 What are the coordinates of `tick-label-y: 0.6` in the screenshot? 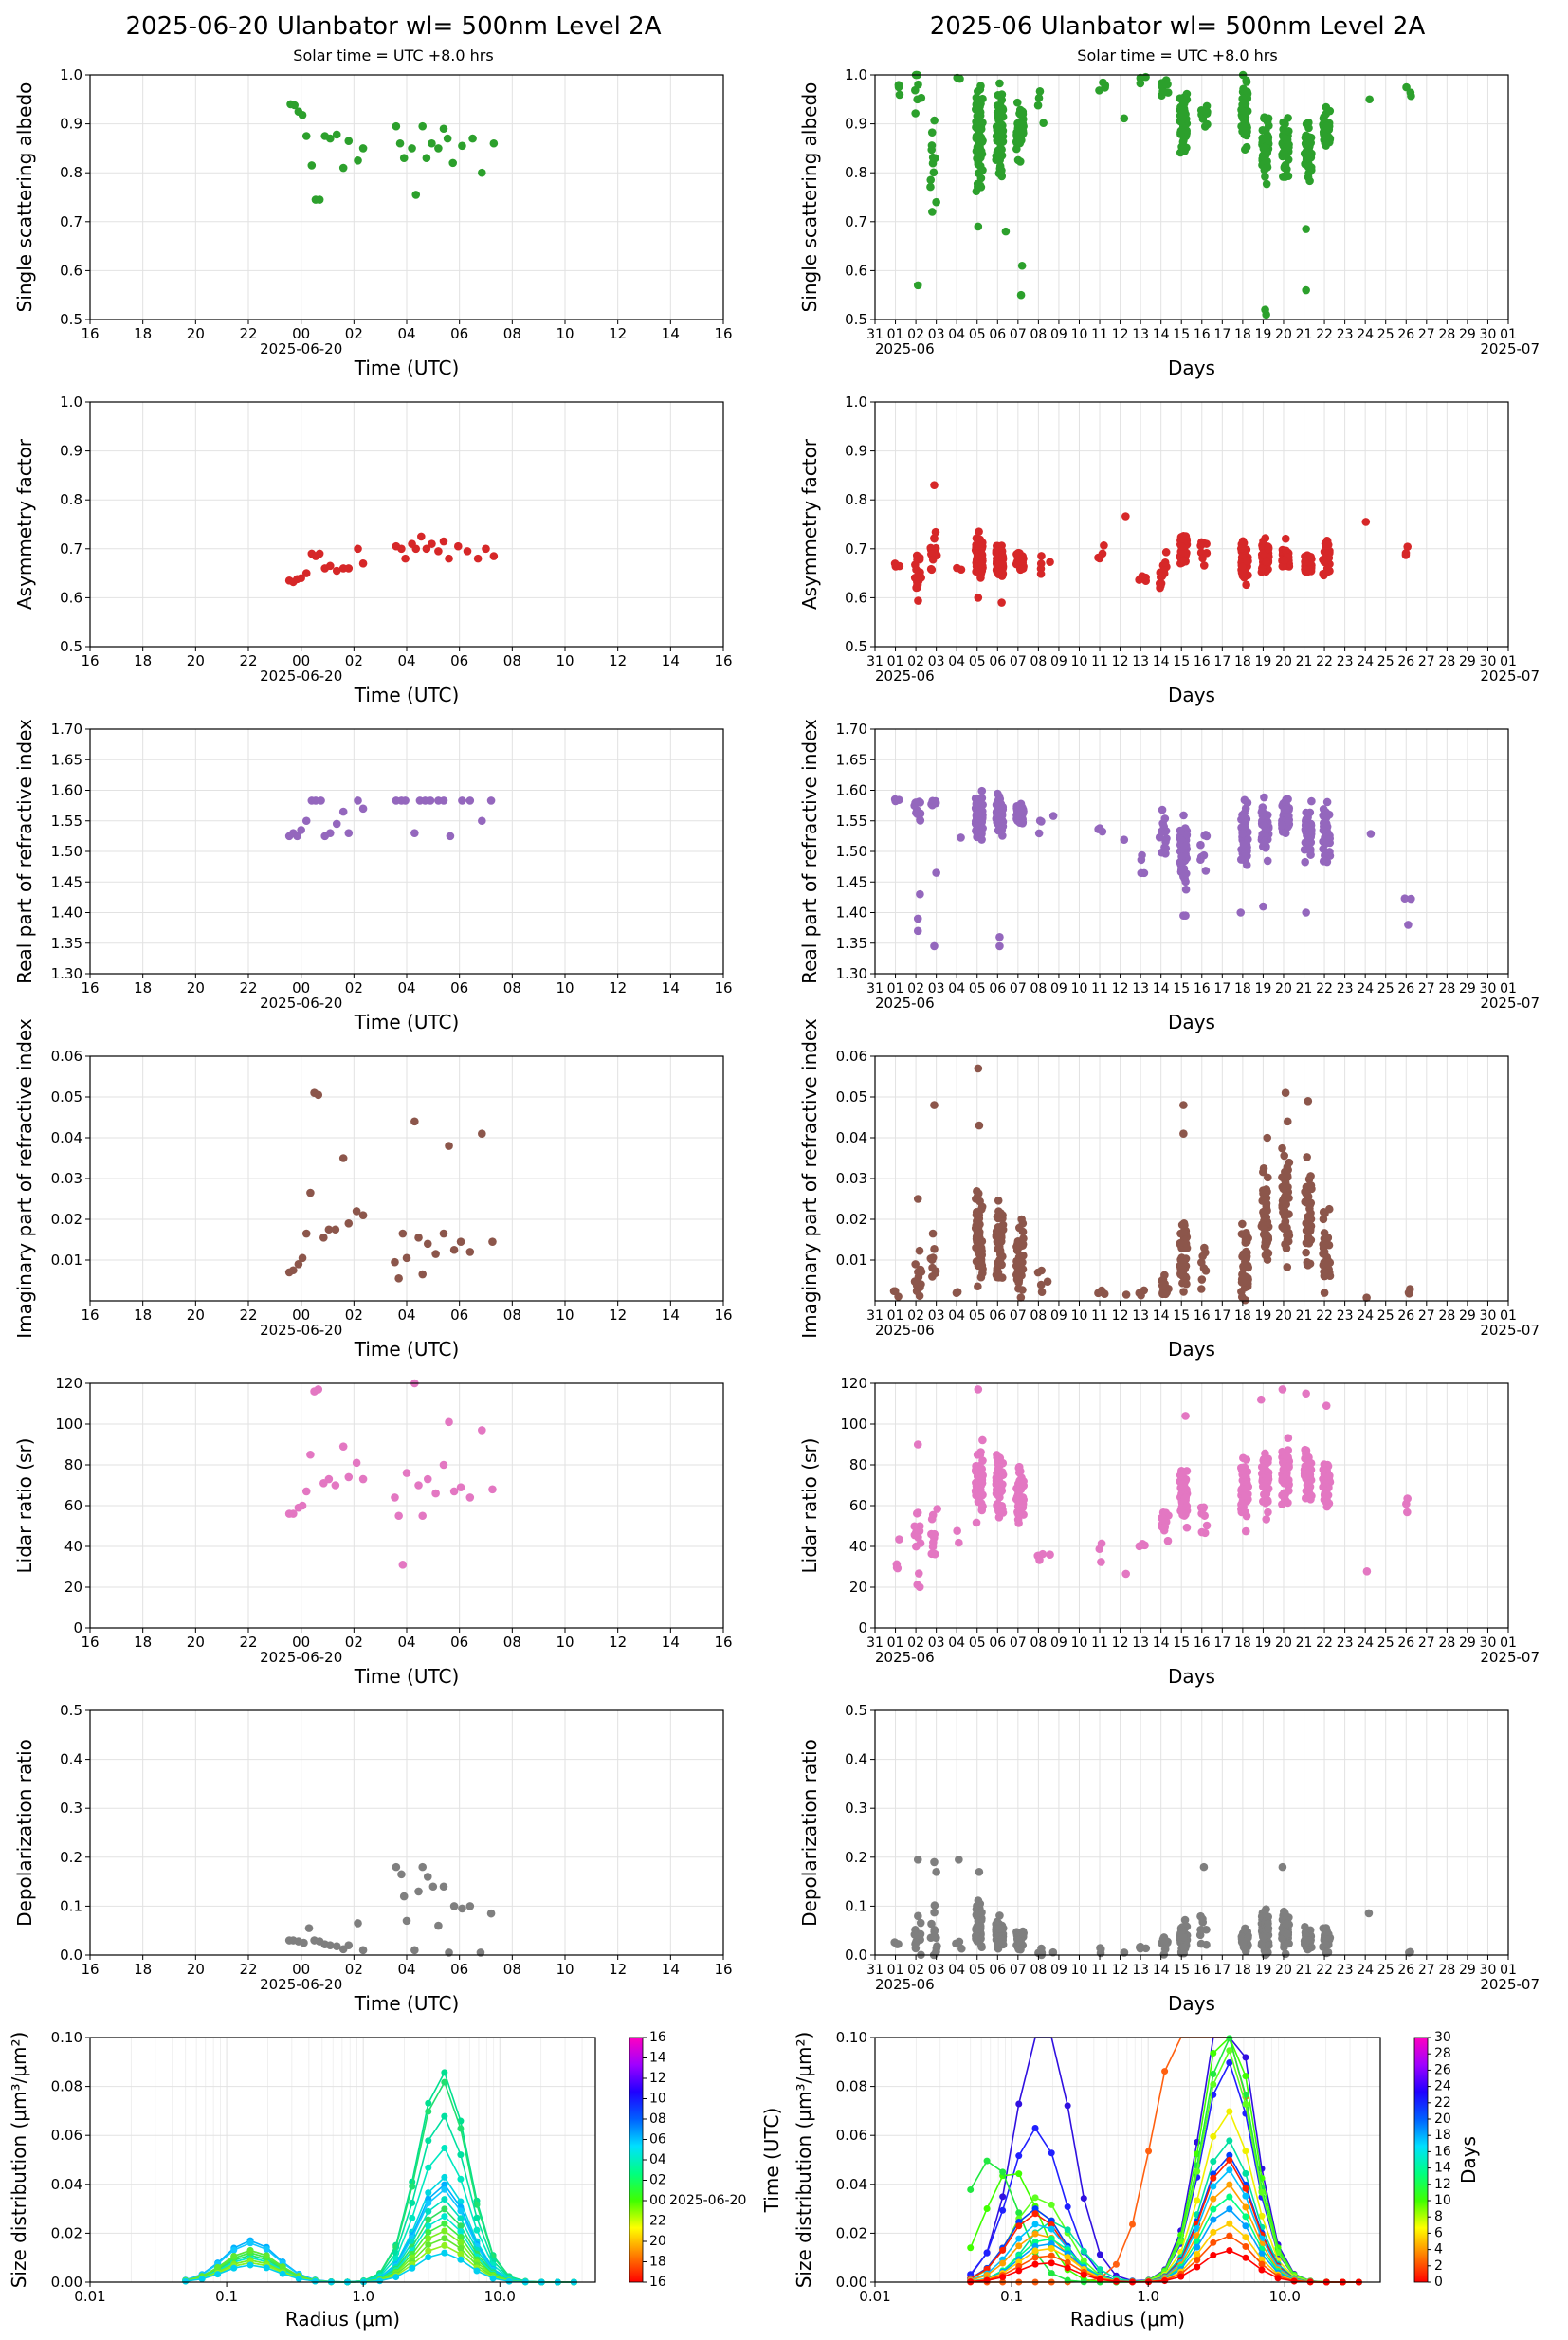 It's located at (71, 270).